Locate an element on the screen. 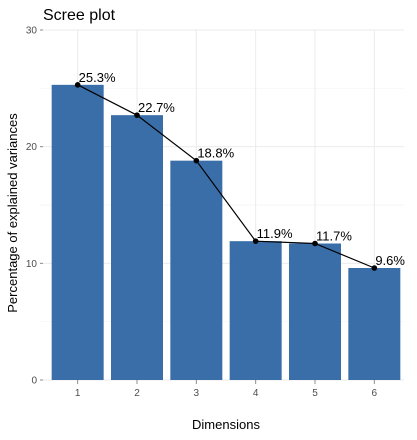  data-label: 22.7% is located at coordinates (156, 107).